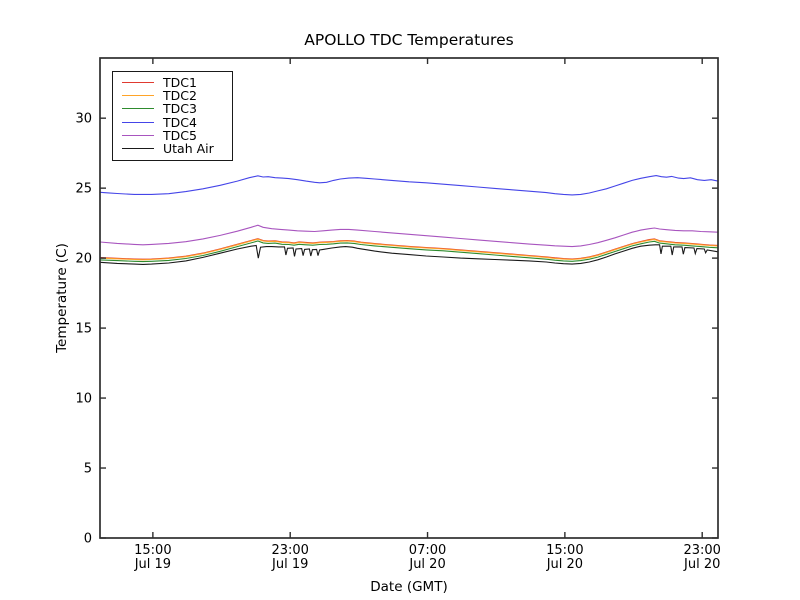 The width and height of the screenshot is (800, 600). Describe the element at coordinates (409, 587) in the screenshot. I see `x-axis-label: Date (GMT)` at that location.